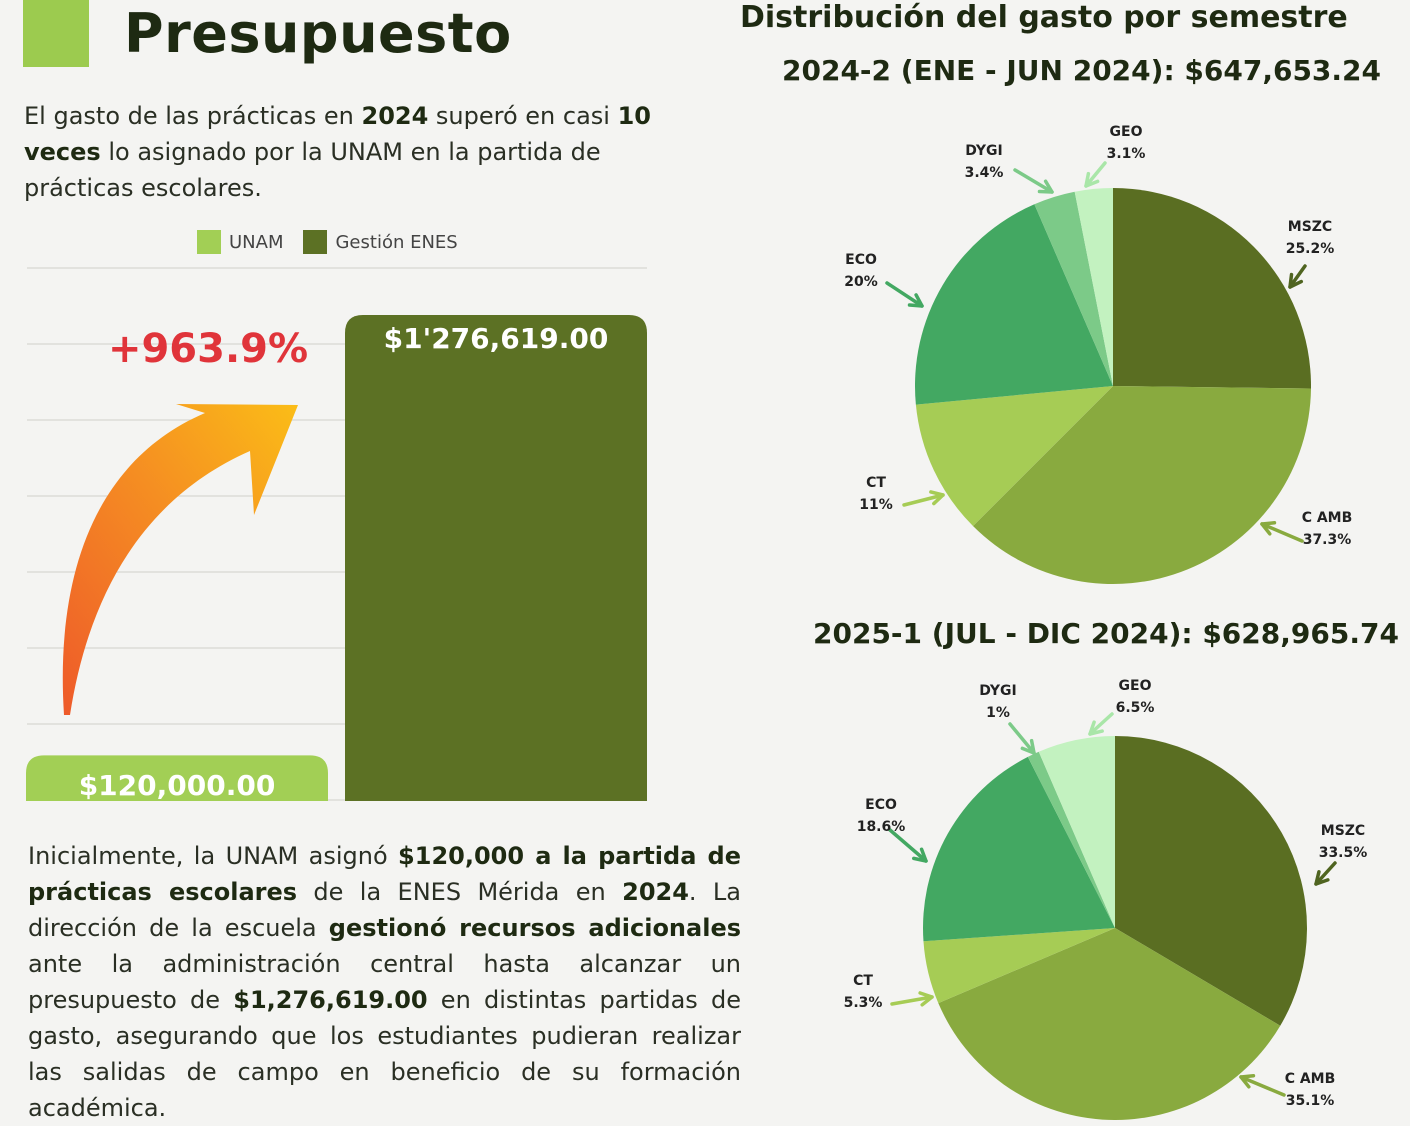 Image resolution: width=1410 pixels, height=1126 pixels. What do you see at coordinates (395, 116) in the screenshot?
I see `intro-emphasis-year: 2024` at bounding box center [395, 116].